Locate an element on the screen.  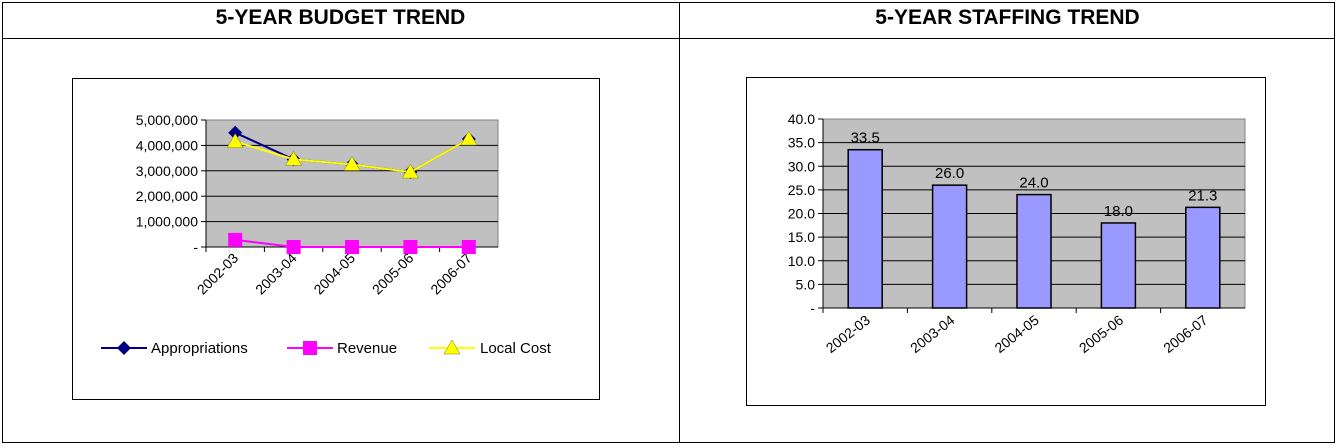
budget-trend-title: 5-YEAR BUDGET TREND is located at coordinates (340, 17).